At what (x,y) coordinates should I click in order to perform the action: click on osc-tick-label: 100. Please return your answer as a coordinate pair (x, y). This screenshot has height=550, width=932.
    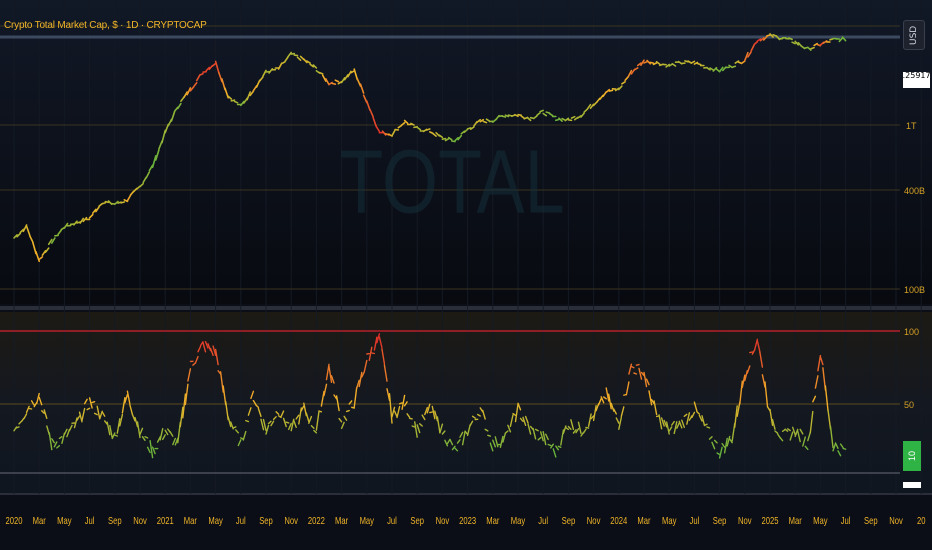
    Looking at the image, I should click on (911, 332).